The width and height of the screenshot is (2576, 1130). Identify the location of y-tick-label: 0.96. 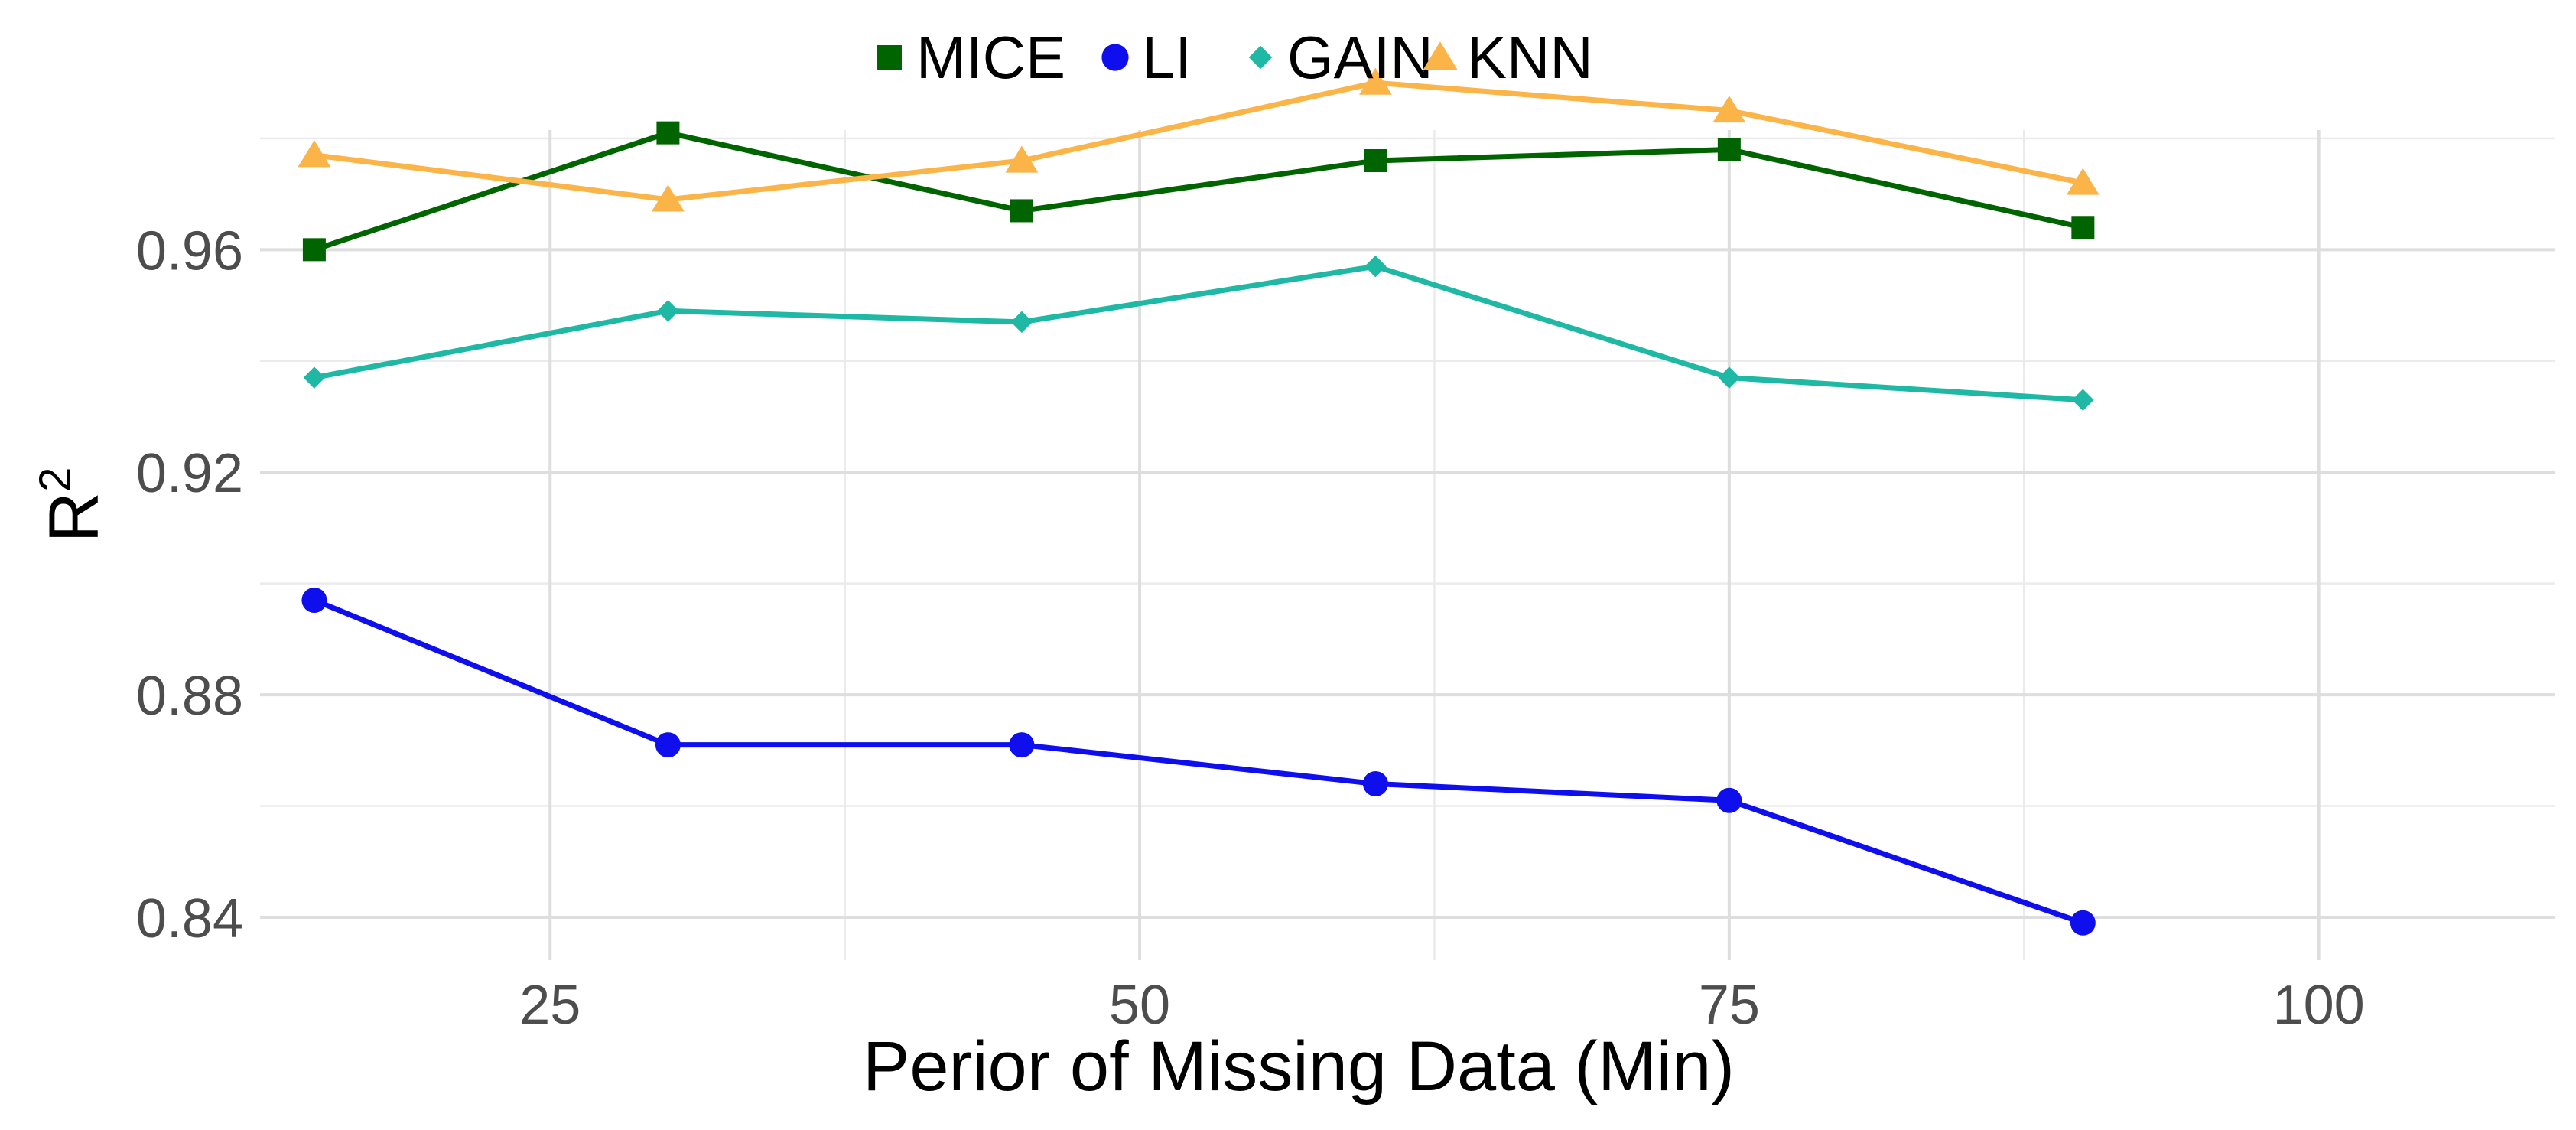
(189, 251).